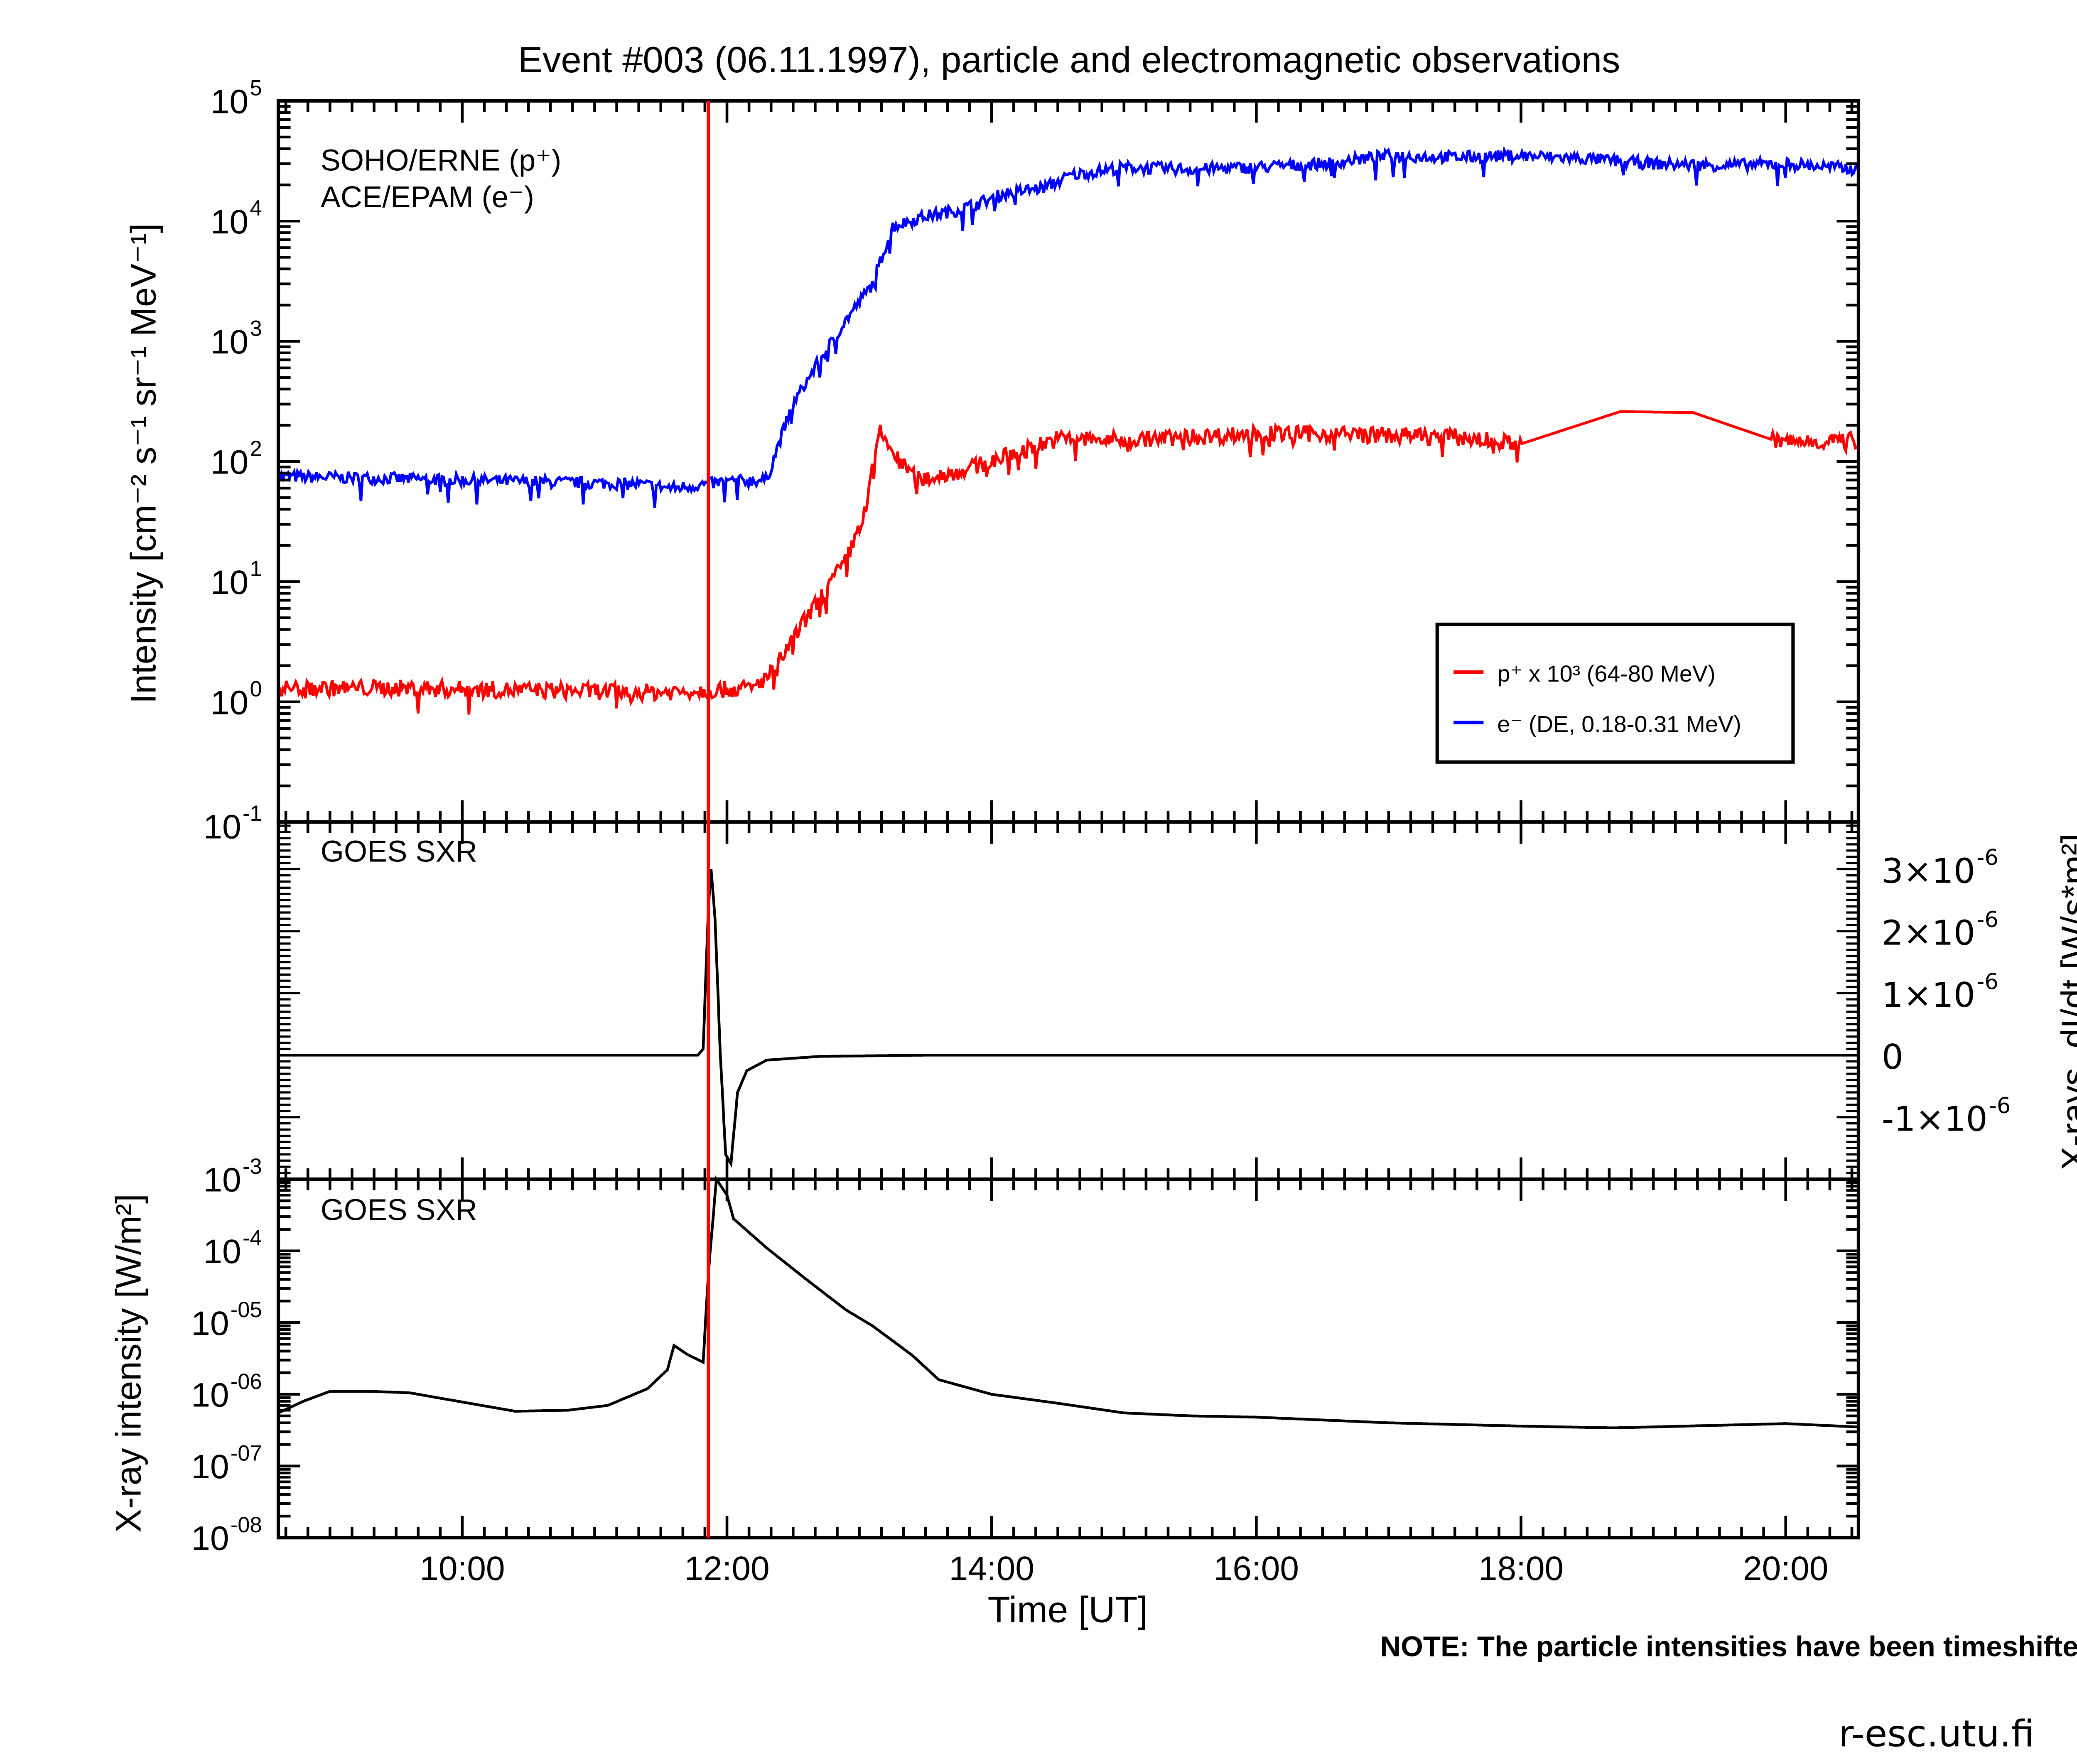 This screenshot has width=2077, height=1764. I want to click on y-tick-label-right-base: -1×10, so click(1935, 1119).